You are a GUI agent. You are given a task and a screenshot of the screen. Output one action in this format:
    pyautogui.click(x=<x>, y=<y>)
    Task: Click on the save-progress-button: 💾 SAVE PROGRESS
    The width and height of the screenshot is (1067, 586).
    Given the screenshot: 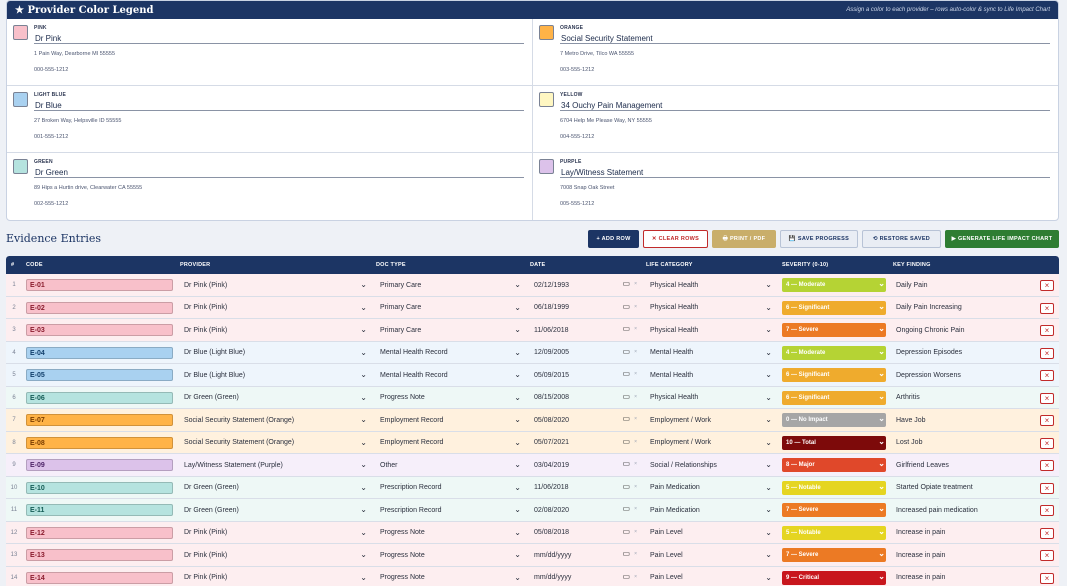 What is the action you would take?
    pyautogui.click(x=819, y=239)
    